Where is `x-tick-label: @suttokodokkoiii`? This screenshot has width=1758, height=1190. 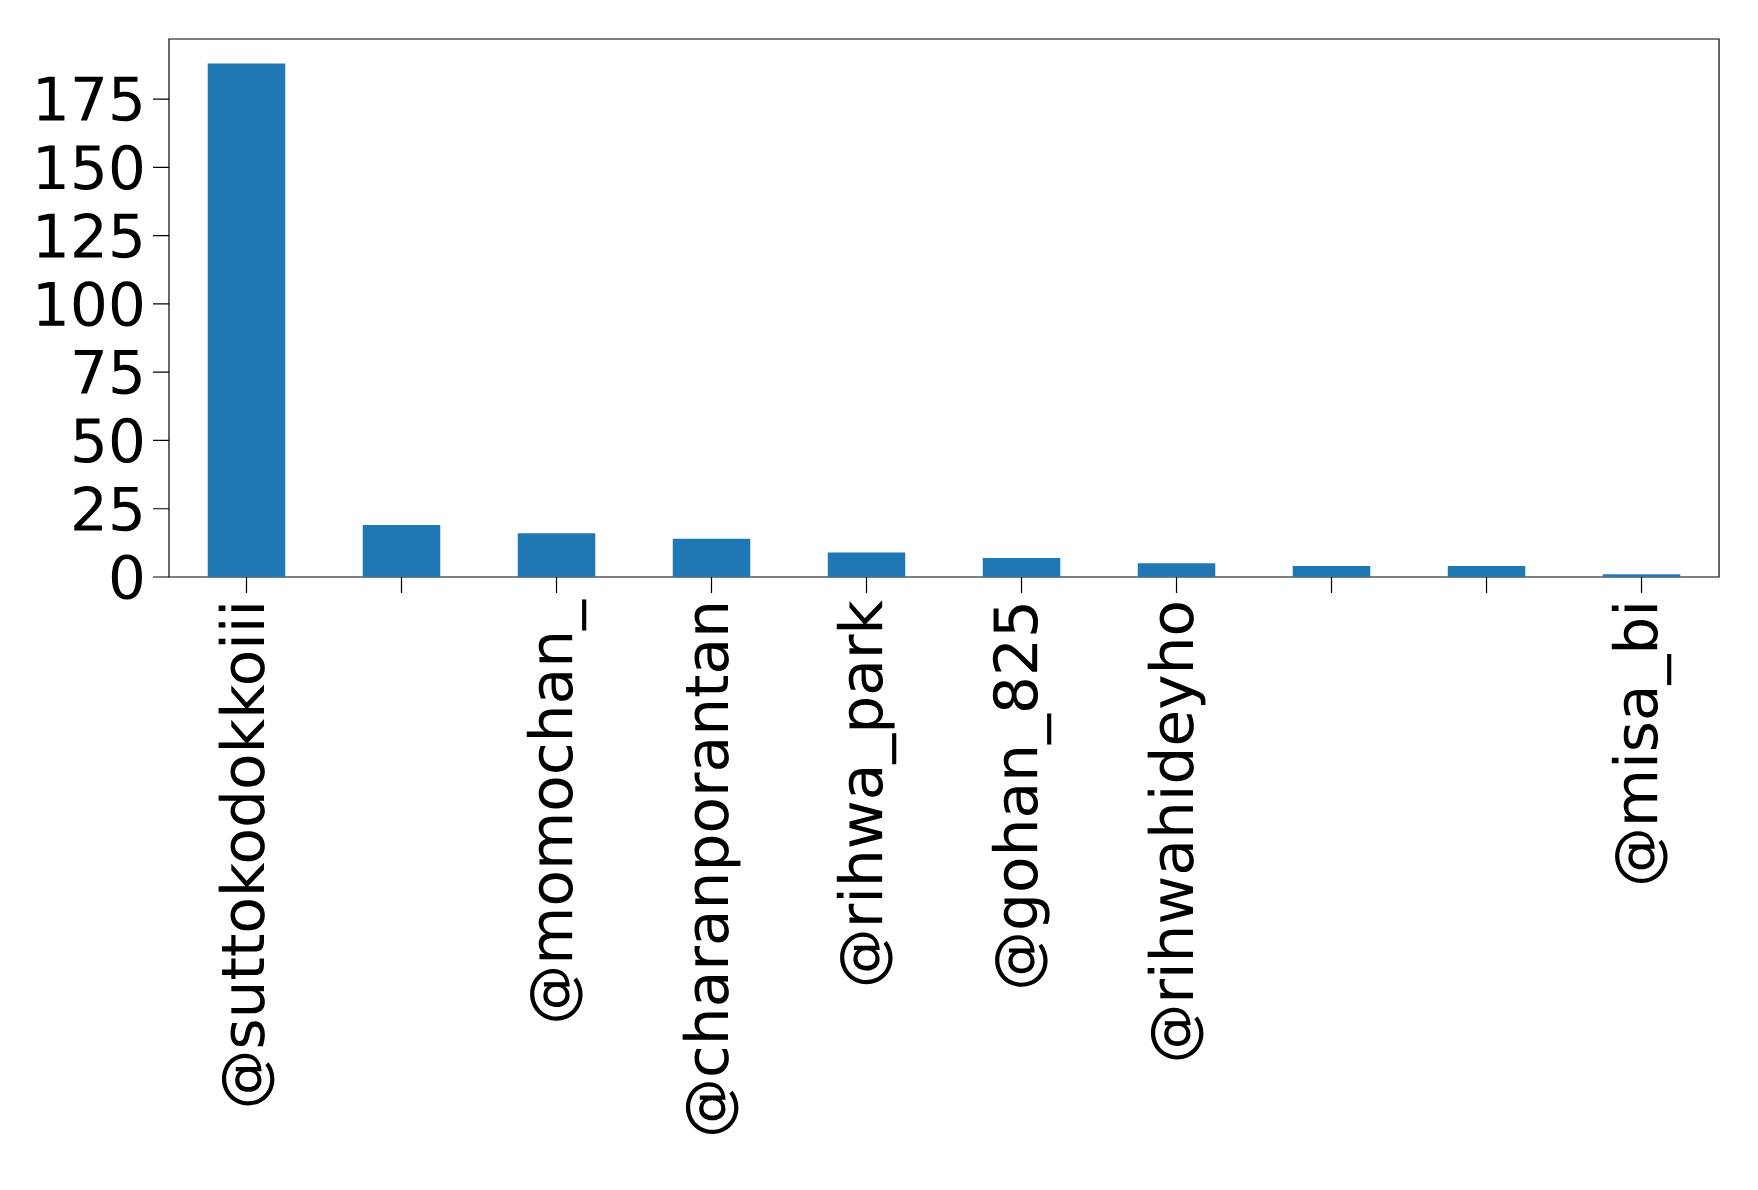 x-tick-label: @suttokodokkoiii is located at coordinates (246, 855).